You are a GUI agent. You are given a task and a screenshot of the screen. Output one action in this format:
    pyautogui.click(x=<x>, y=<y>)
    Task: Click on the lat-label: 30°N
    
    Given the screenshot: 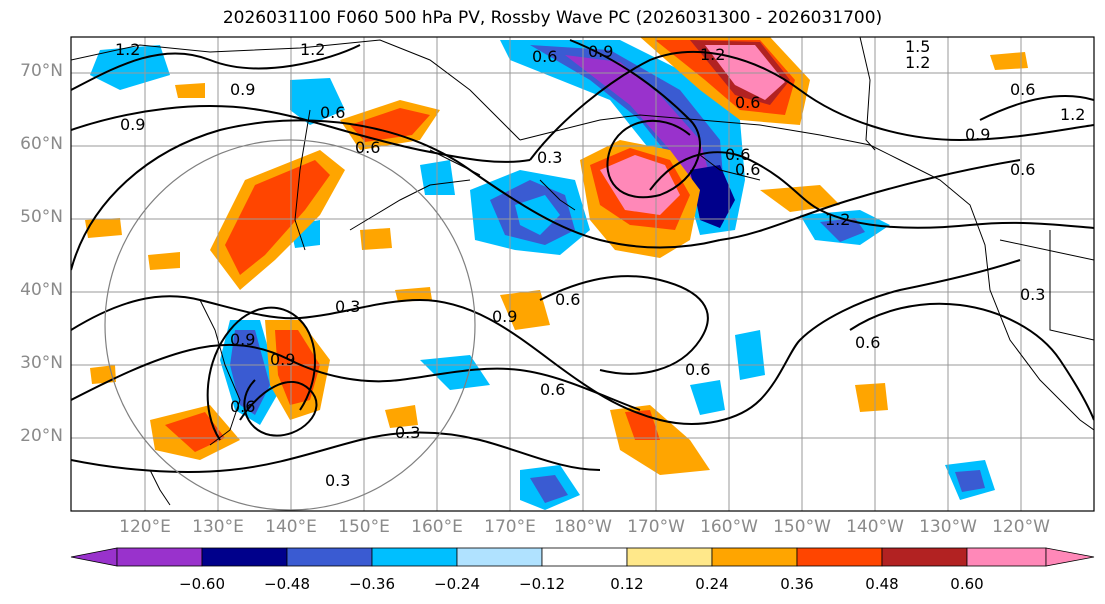 What is the action you would take?
    pyautogui.click(x=41, y=363)
    